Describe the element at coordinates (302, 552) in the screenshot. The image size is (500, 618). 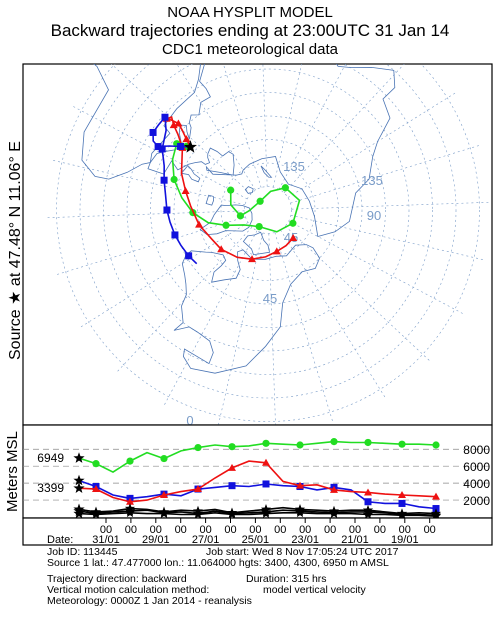
I see `info-job-start: Job start: Wed 8 Nov 17:05:24 UTC 2017` at that location.